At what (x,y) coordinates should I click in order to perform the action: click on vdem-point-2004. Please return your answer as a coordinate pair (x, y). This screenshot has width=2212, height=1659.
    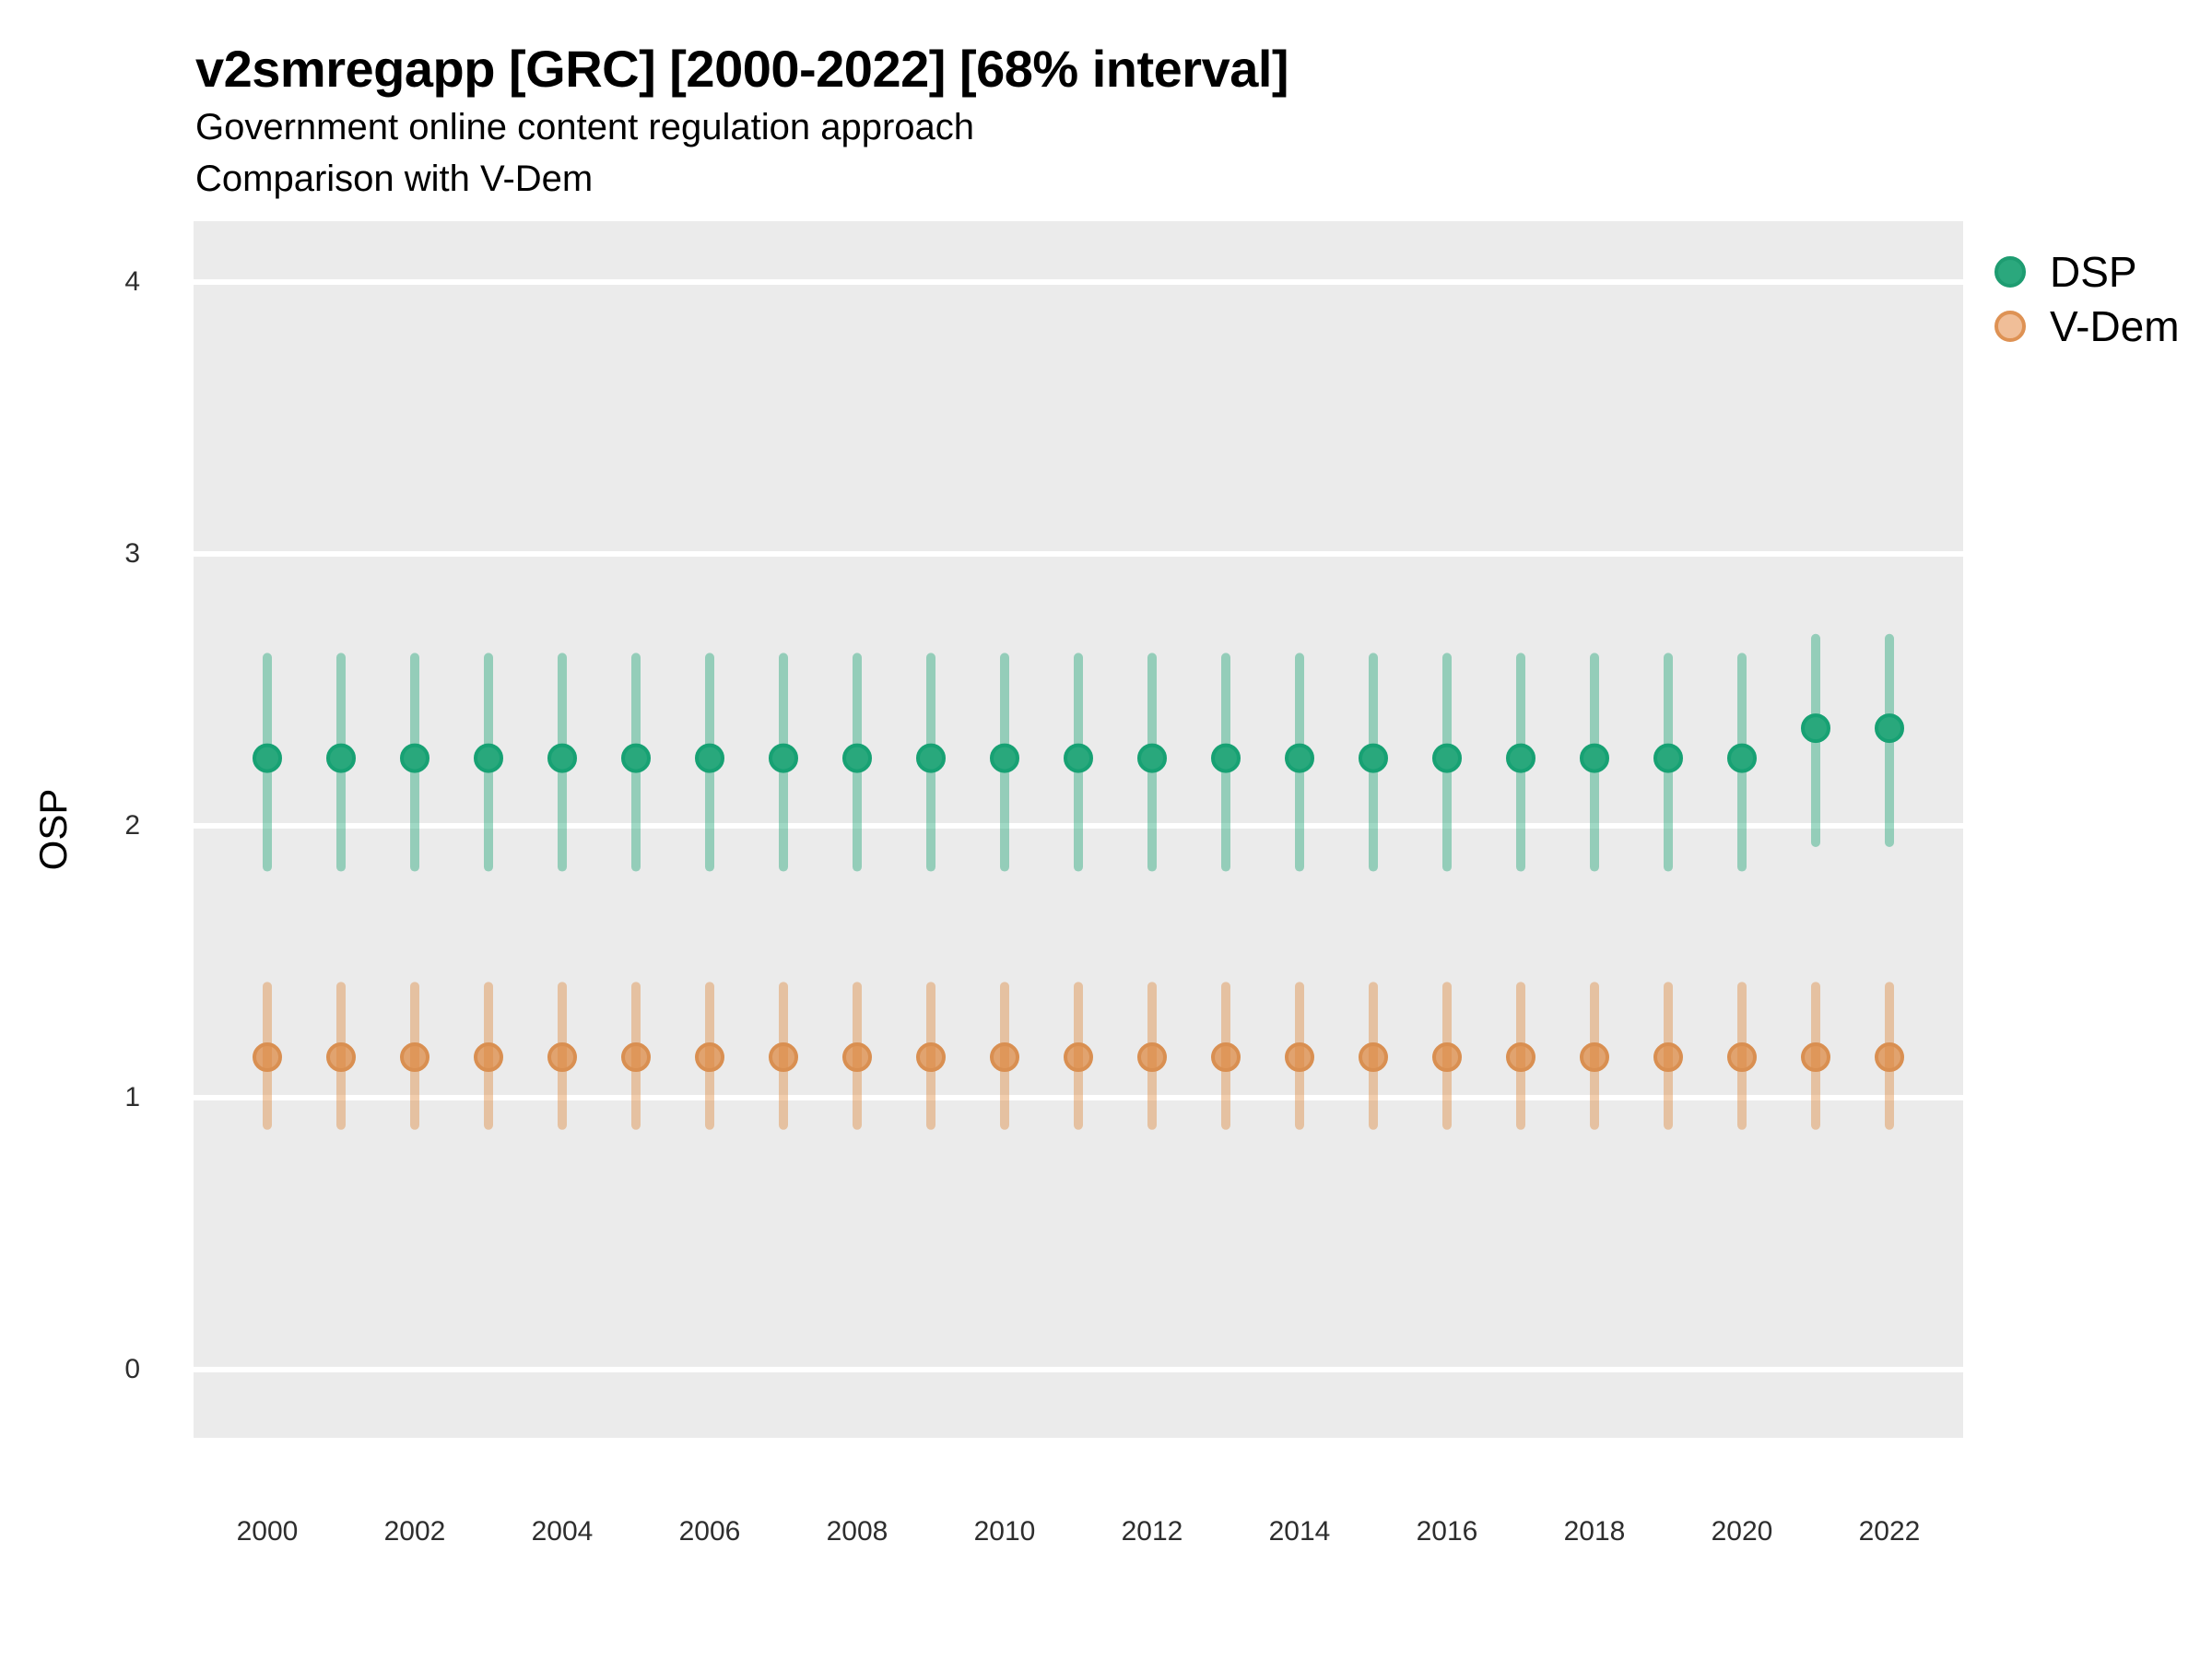
    Looking at the image, I should click on (562, 1057).